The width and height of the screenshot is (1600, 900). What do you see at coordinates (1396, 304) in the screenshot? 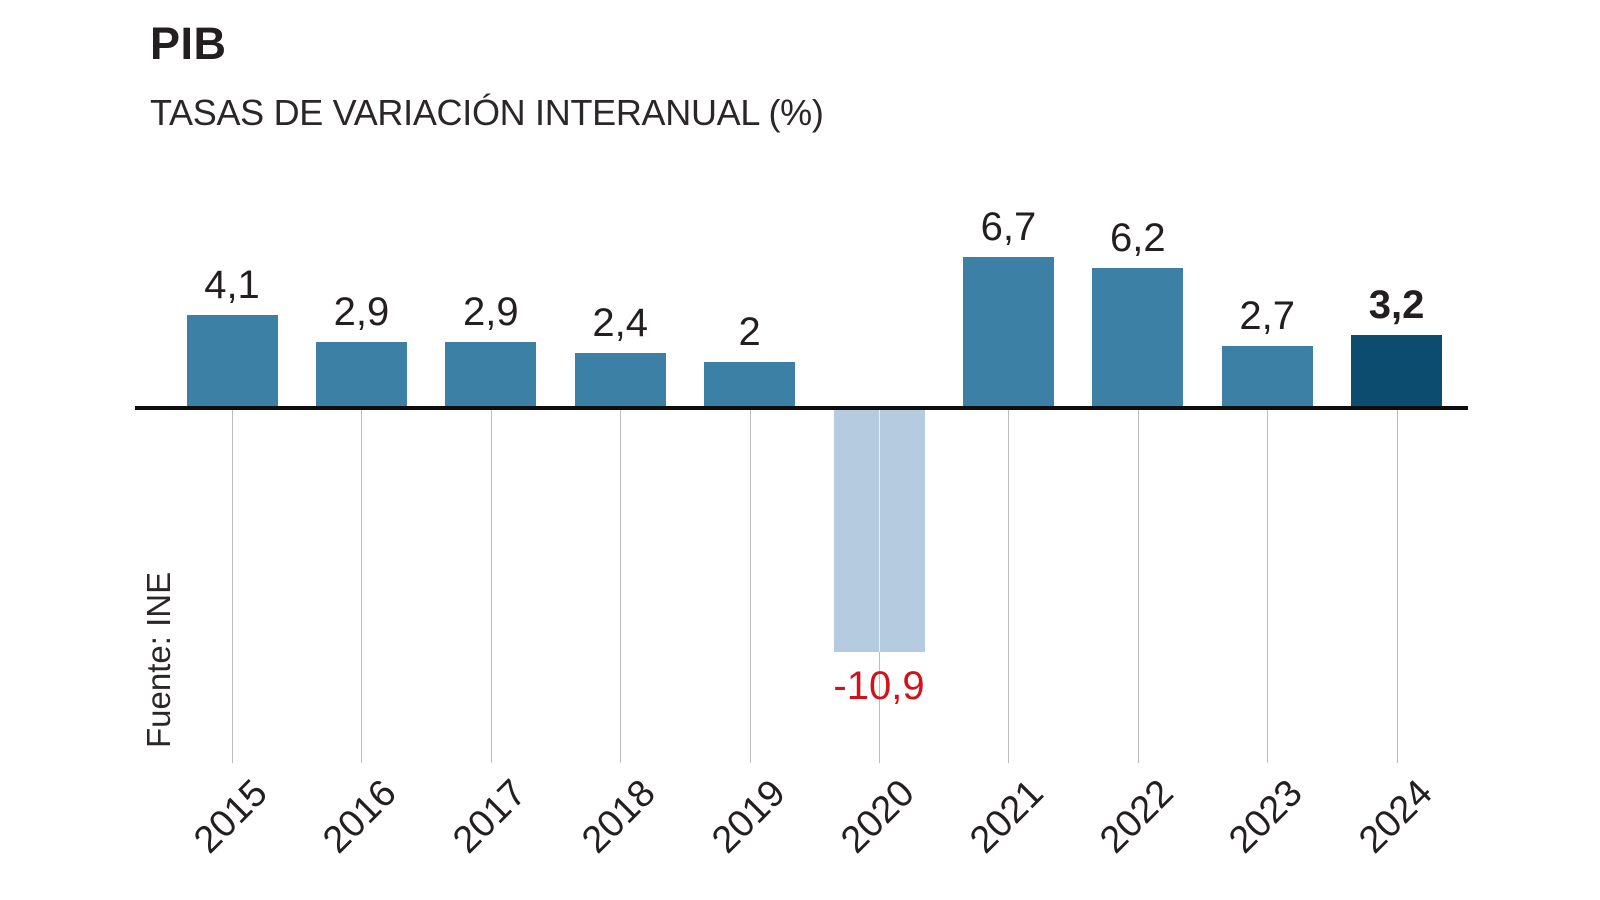
I see `value-label-2024: 3,2` at bounding box center [1396, 304].